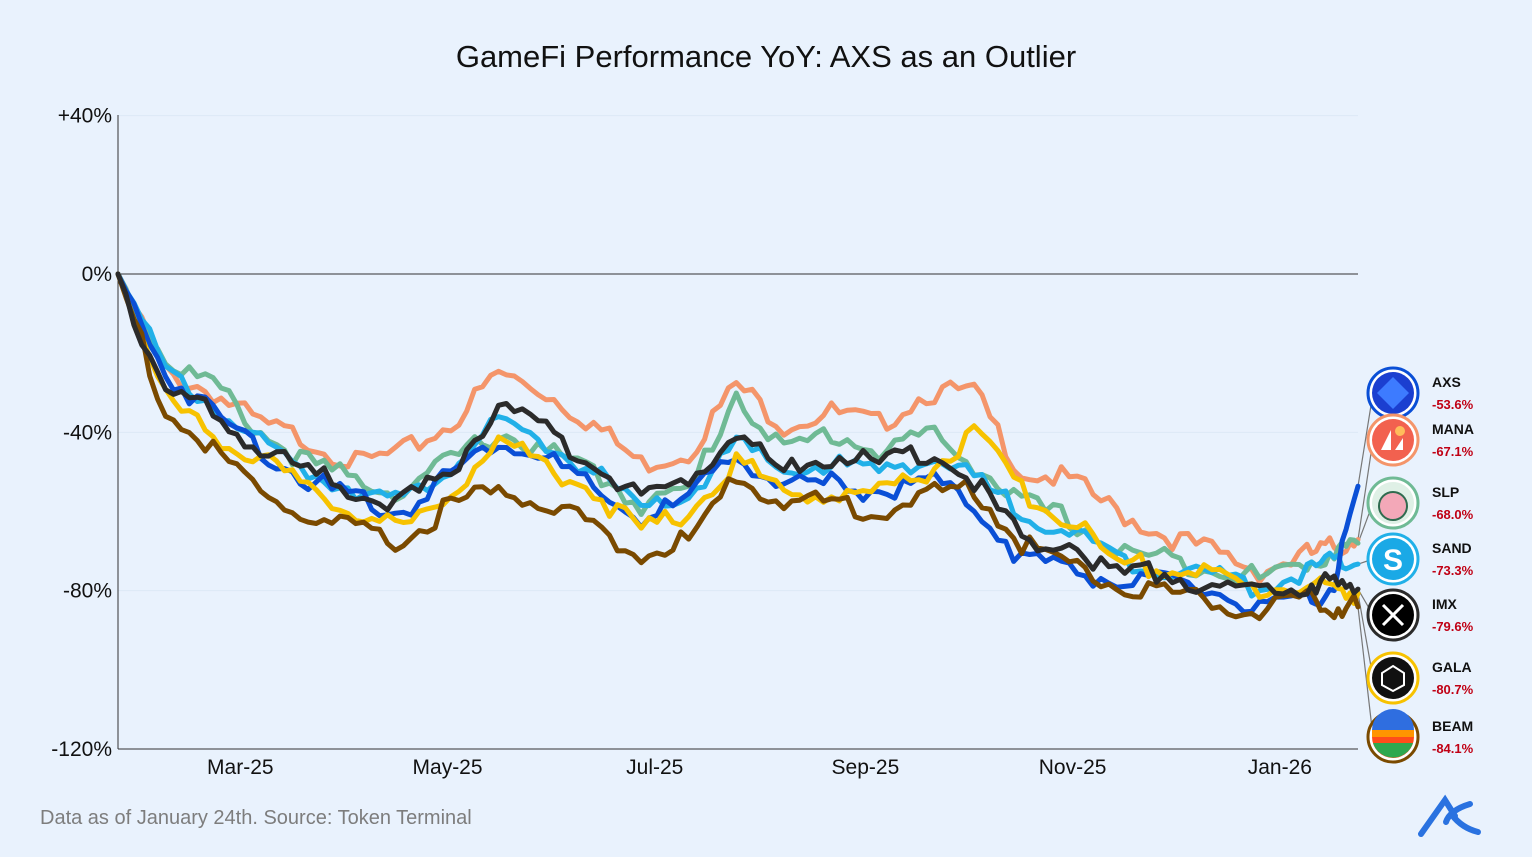 The width and height of the screenshot is (1532, 857). I want to click on x-tick-label: Jul-25, so click(654, 767).